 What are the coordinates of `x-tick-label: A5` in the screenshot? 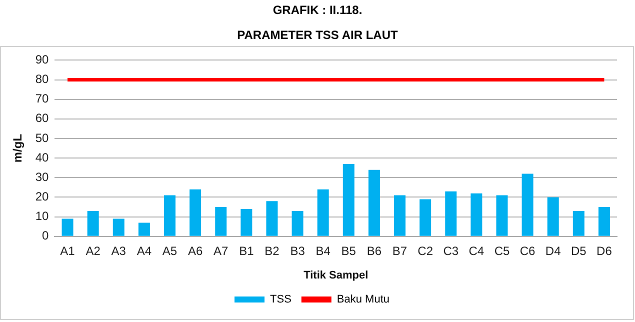 It's located at (170, 251).